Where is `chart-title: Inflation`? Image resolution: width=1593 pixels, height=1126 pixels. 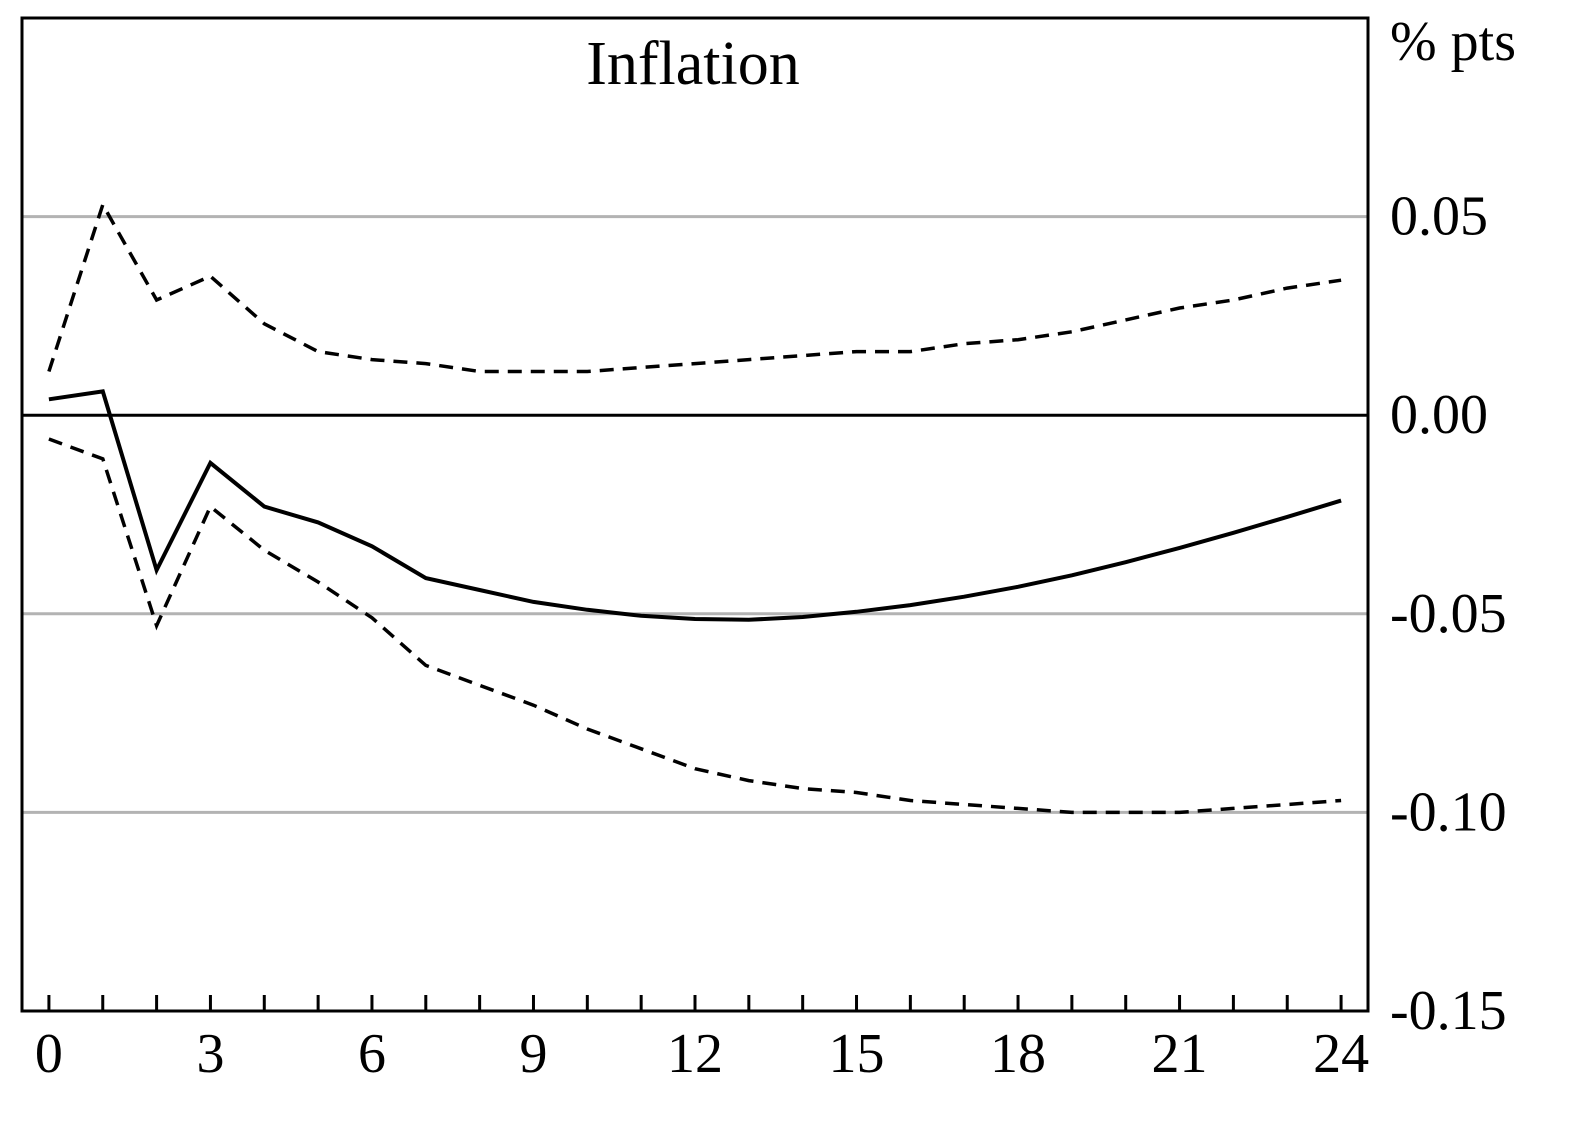 chart-title: Inflation is located at coordinates (693, 64).